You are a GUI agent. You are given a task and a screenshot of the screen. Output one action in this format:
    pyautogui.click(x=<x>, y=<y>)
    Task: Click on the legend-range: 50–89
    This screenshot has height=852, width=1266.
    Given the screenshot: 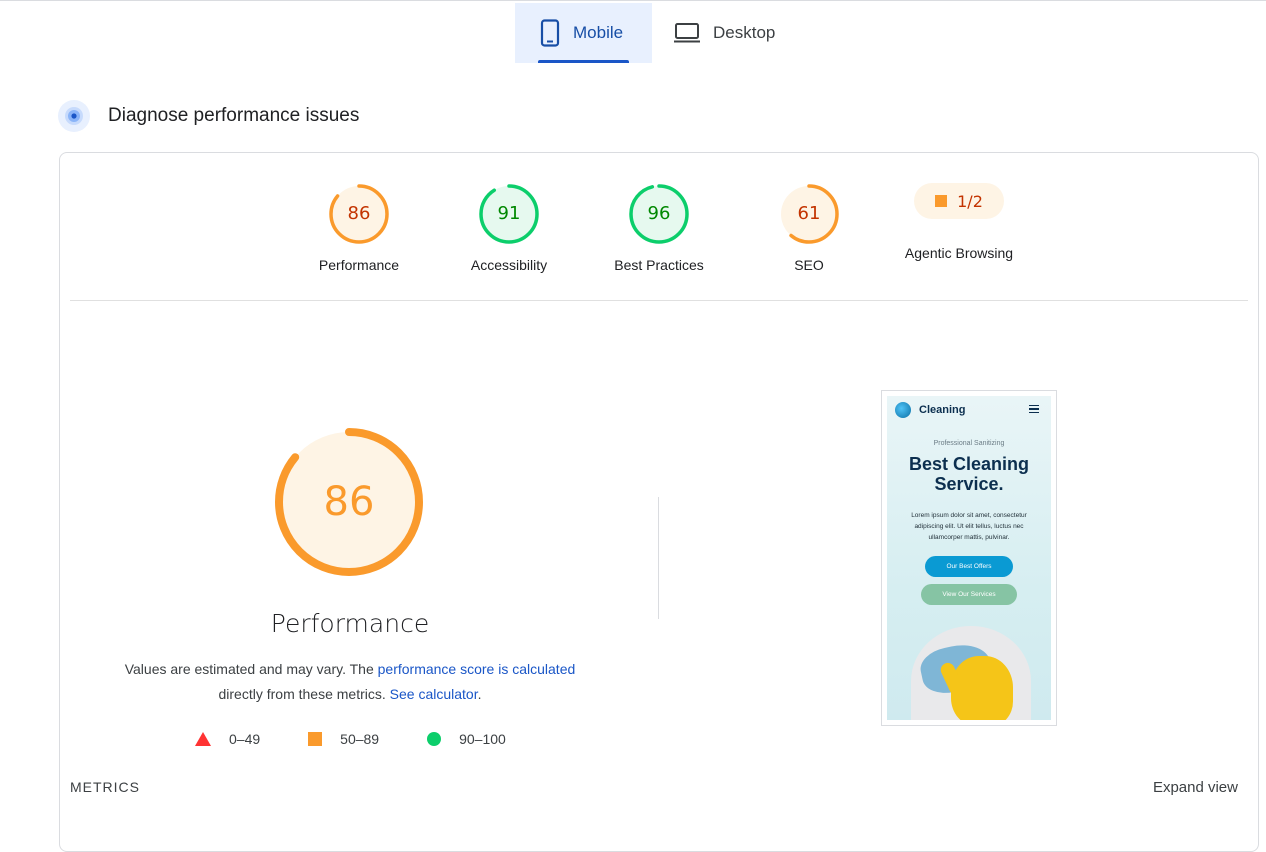 What is the action you would take?
    pyautogui.click(x=360, y=739)
    